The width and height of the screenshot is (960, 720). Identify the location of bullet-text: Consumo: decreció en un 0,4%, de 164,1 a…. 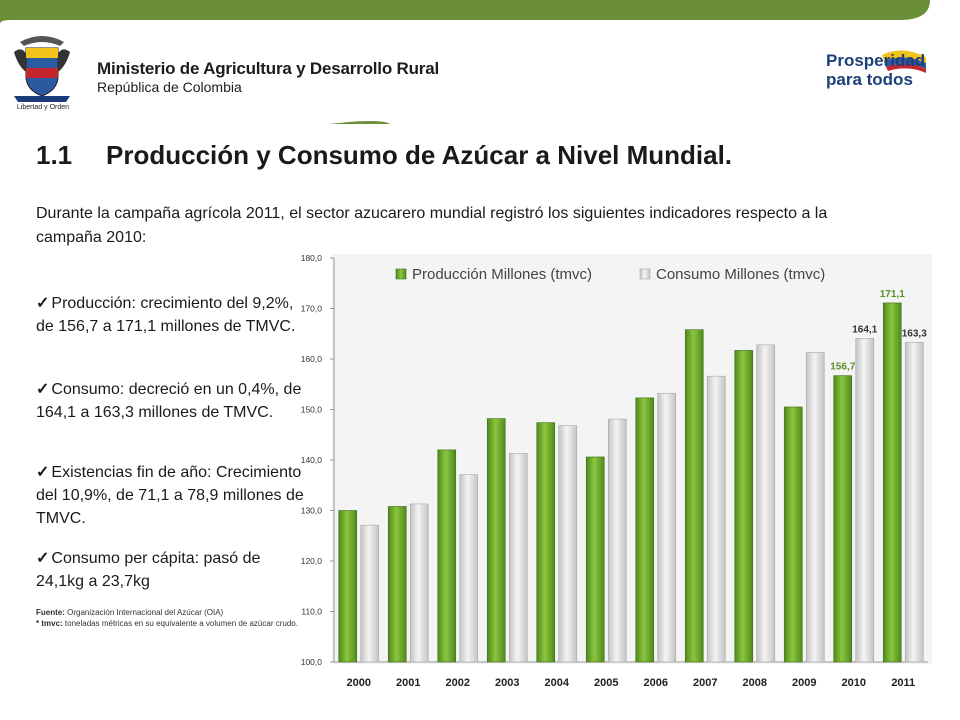
(169, 401).